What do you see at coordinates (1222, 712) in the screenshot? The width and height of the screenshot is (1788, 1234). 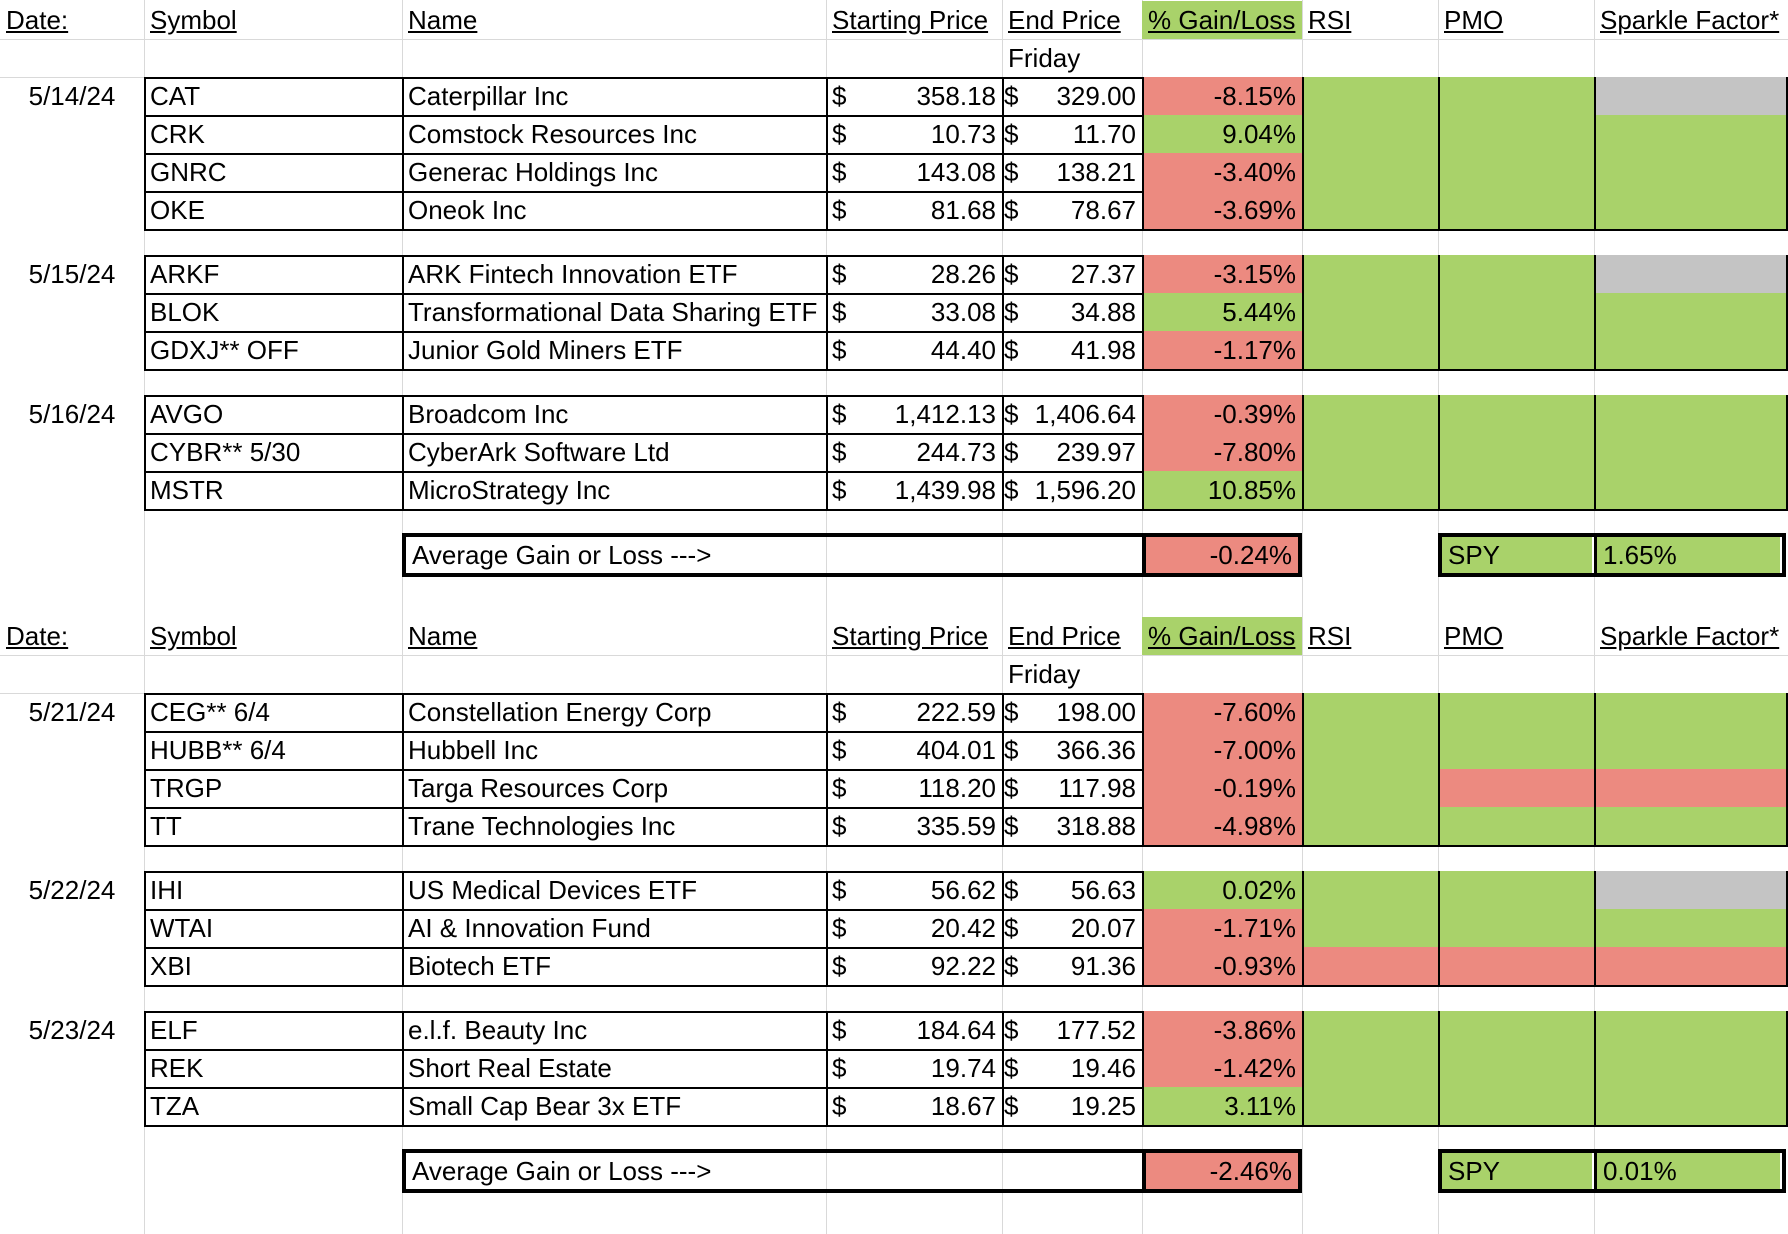 I see `row-pct-change: -7.60%` at bounding box center [1222, 712].